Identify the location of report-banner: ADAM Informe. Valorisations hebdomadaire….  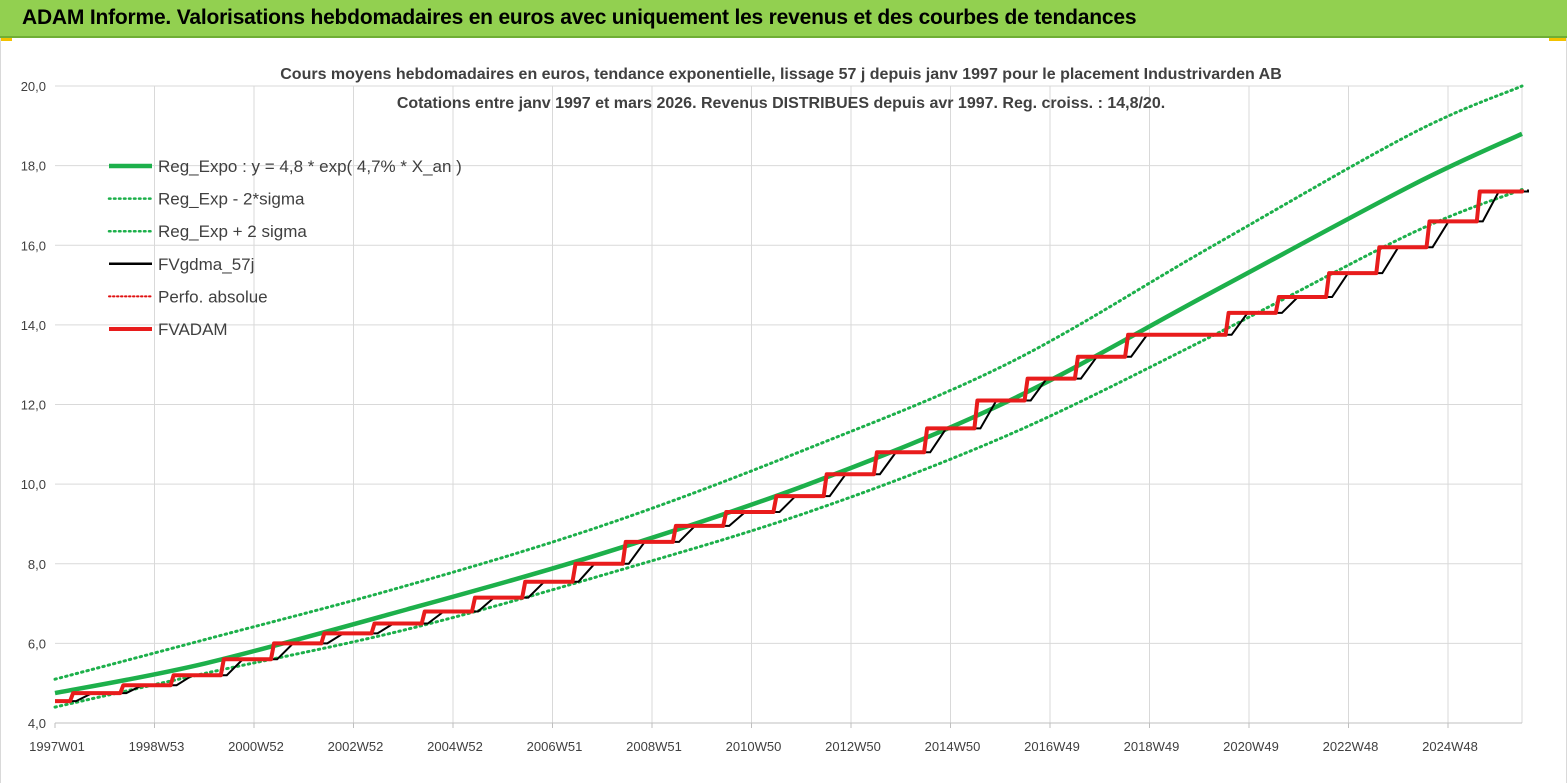
(783, 19).